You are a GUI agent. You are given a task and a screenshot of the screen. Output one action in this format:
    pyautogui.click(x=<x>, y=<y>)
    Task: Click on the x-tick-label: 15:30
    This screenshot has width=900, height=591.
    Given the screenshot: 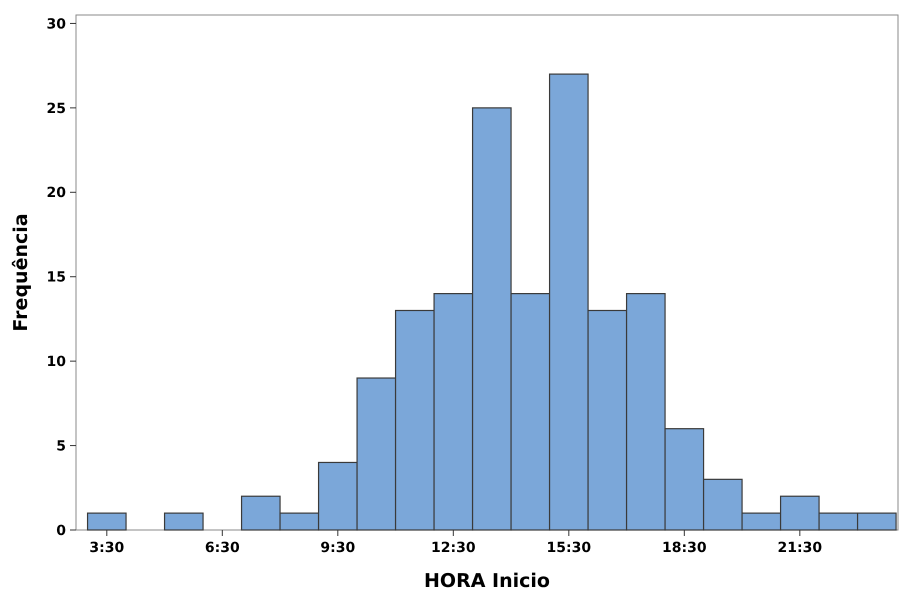 What is the action you would take?
    pyautogui.click(x=569, y=548)
    